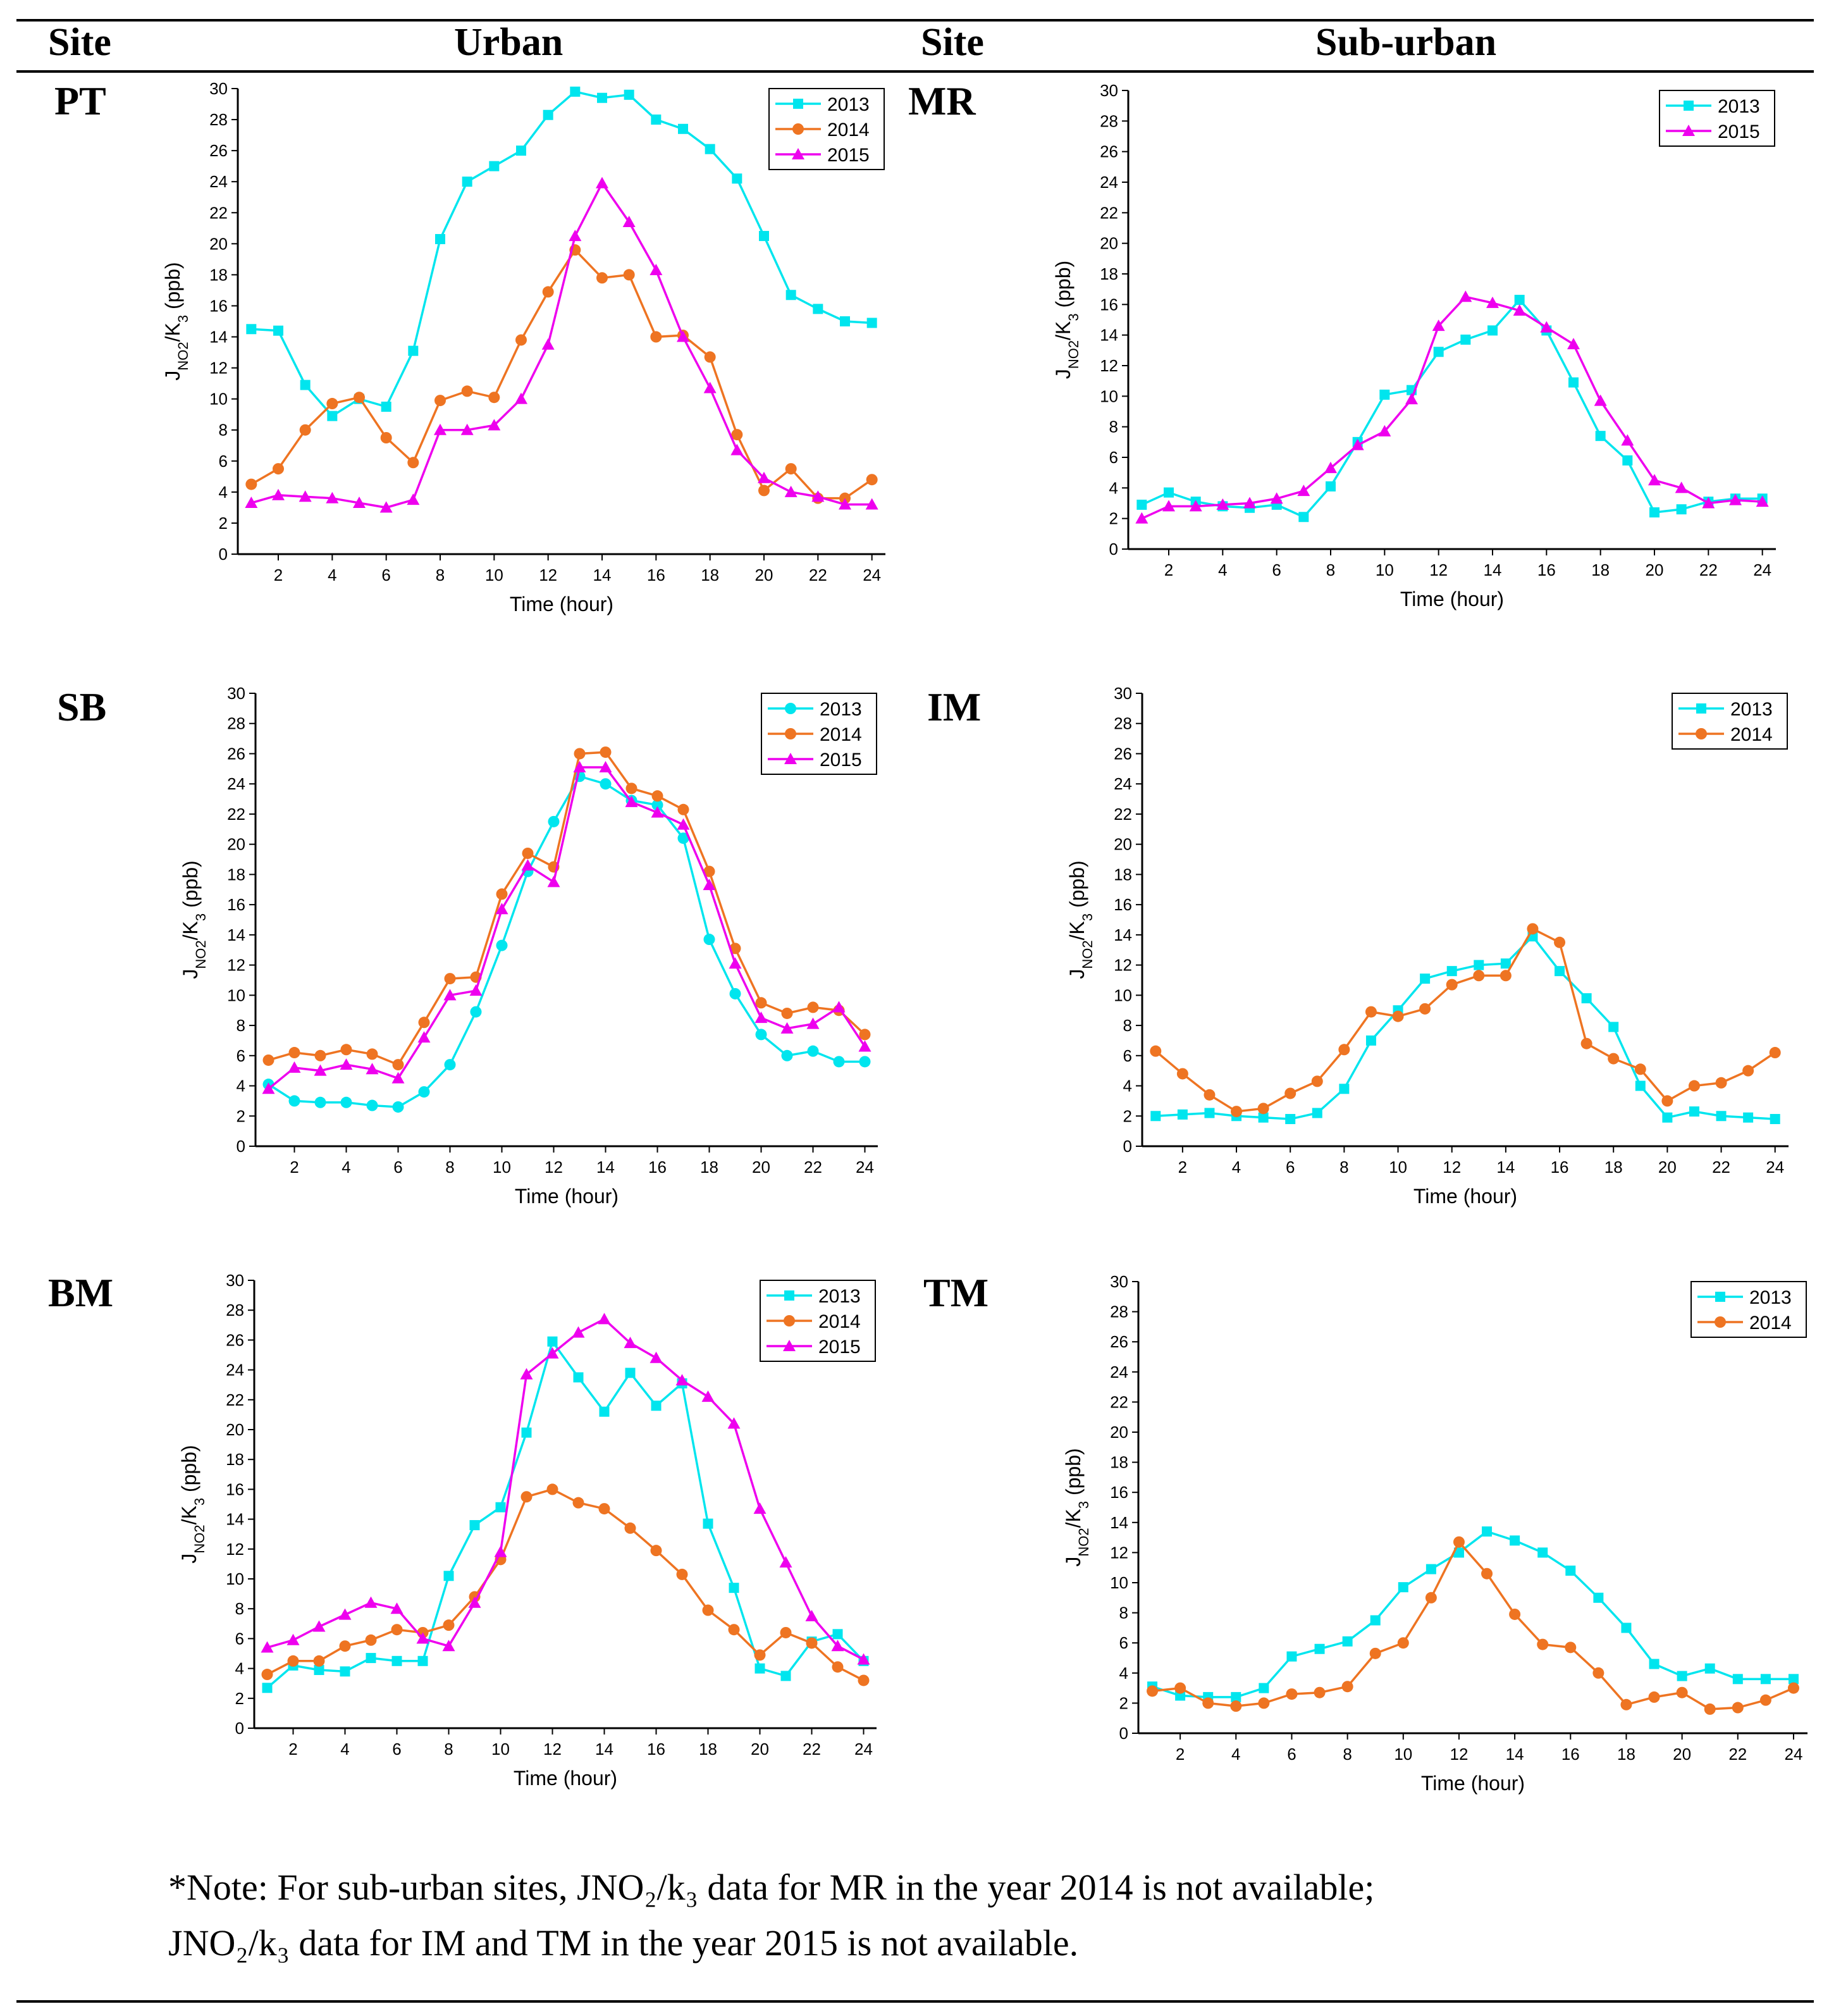 The width and height of the screenshot is (1829, 2016). What do you see at coordinates (1452, 985) in the screenshot?
I see `im-point-2014` at bounding box center [1452, 985].